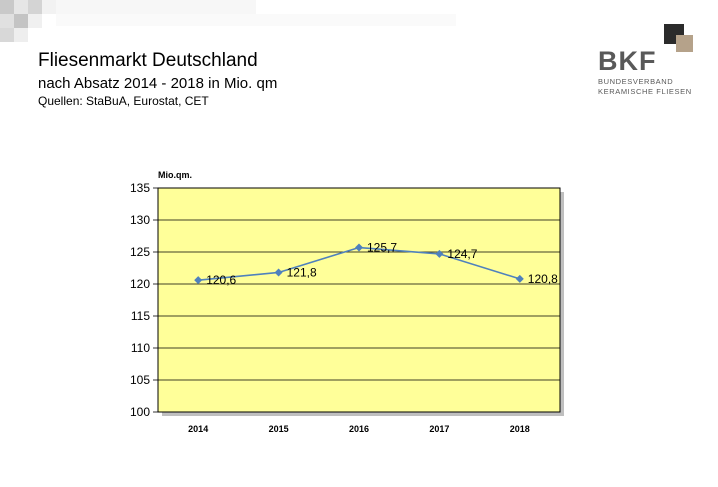 The height and width of the screenshot is (487, 718). I want to click on logo-squares-icon, so click(678, 38).